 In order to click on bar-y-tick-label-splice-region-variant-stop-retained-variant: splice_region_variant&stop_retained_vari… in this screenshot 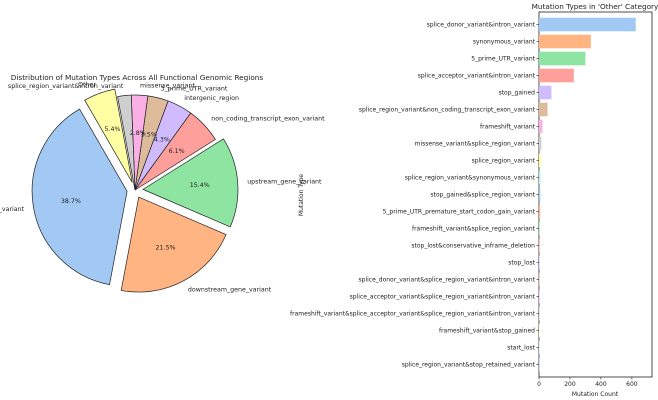, I will do `click(469, 365)`.